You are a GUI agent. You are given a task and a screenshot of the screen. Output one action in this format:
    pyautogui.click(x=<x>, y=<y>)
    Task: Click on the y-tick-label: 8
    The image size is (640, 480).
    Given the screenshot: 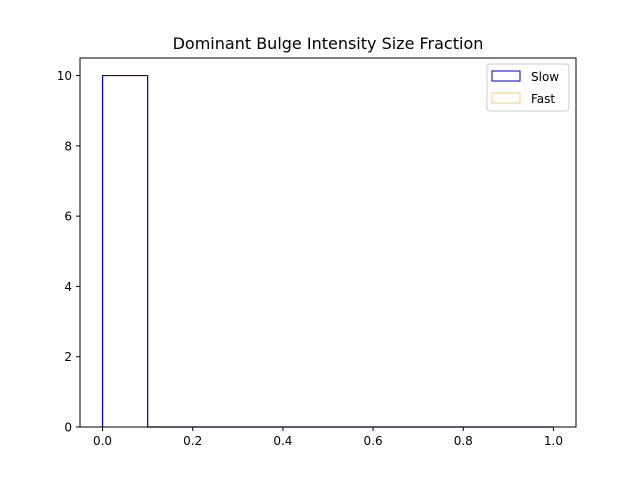 What is the action you would take?
    pyautogui.click(x=68, y=146)
    